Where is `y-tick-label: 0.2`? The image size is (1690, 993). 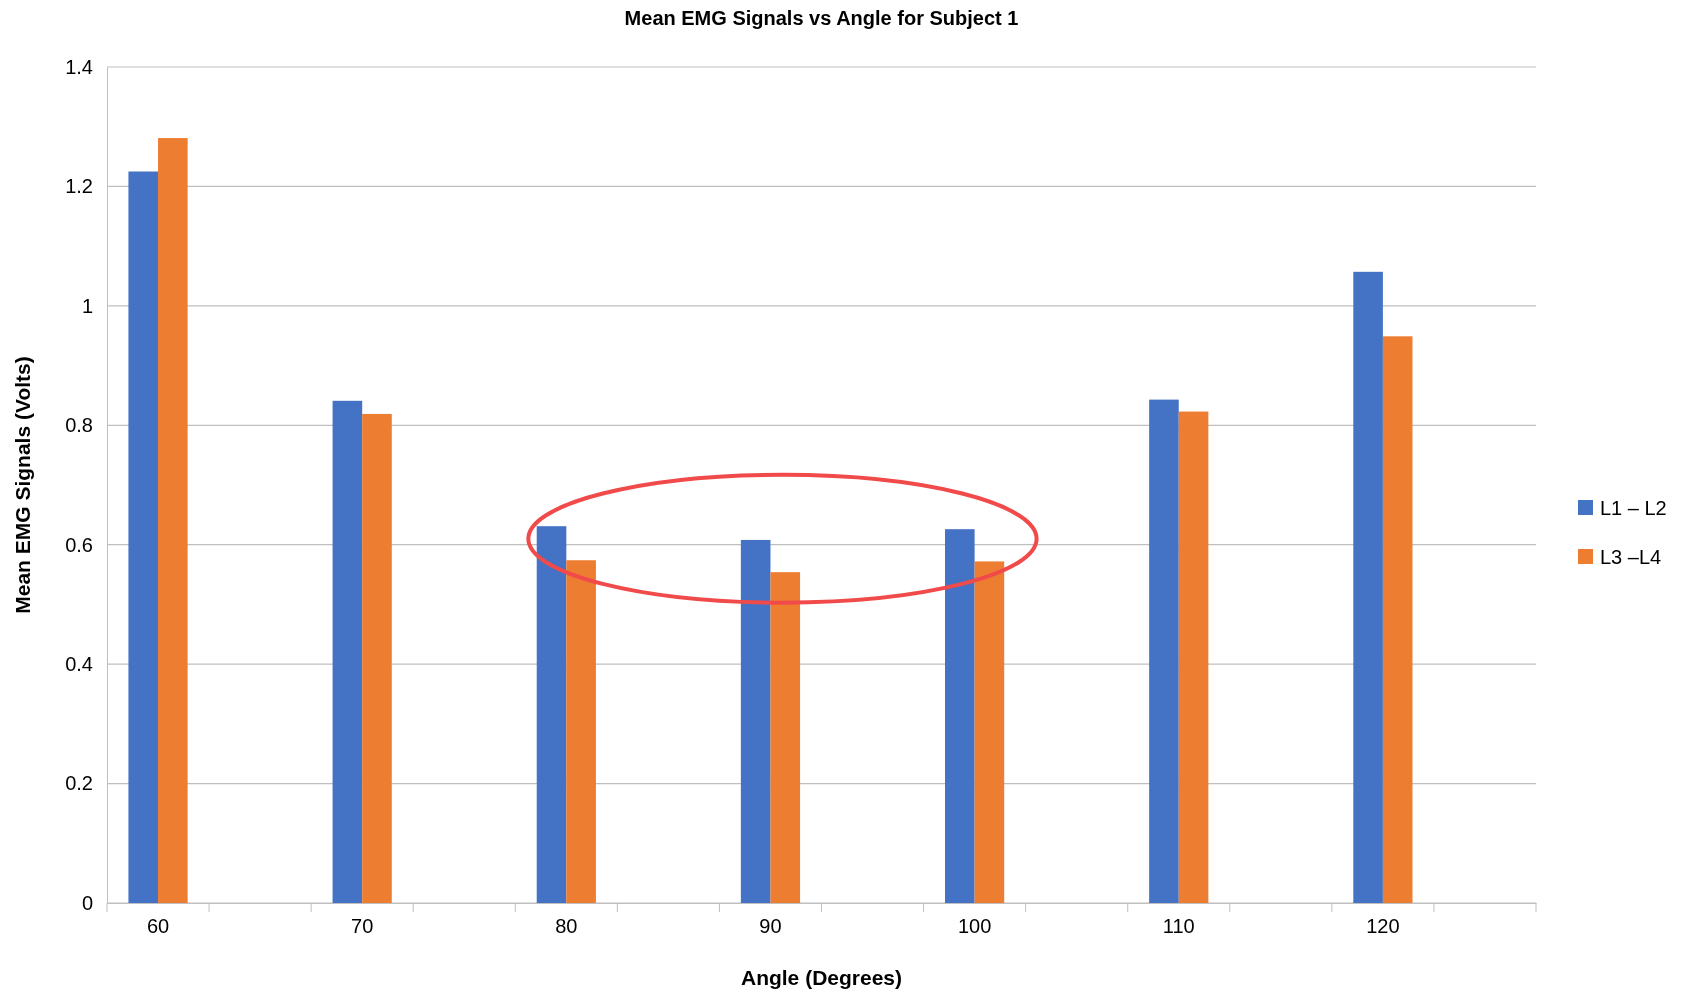
y-tick-label: 0.2 is located at coordinates (79, 783).